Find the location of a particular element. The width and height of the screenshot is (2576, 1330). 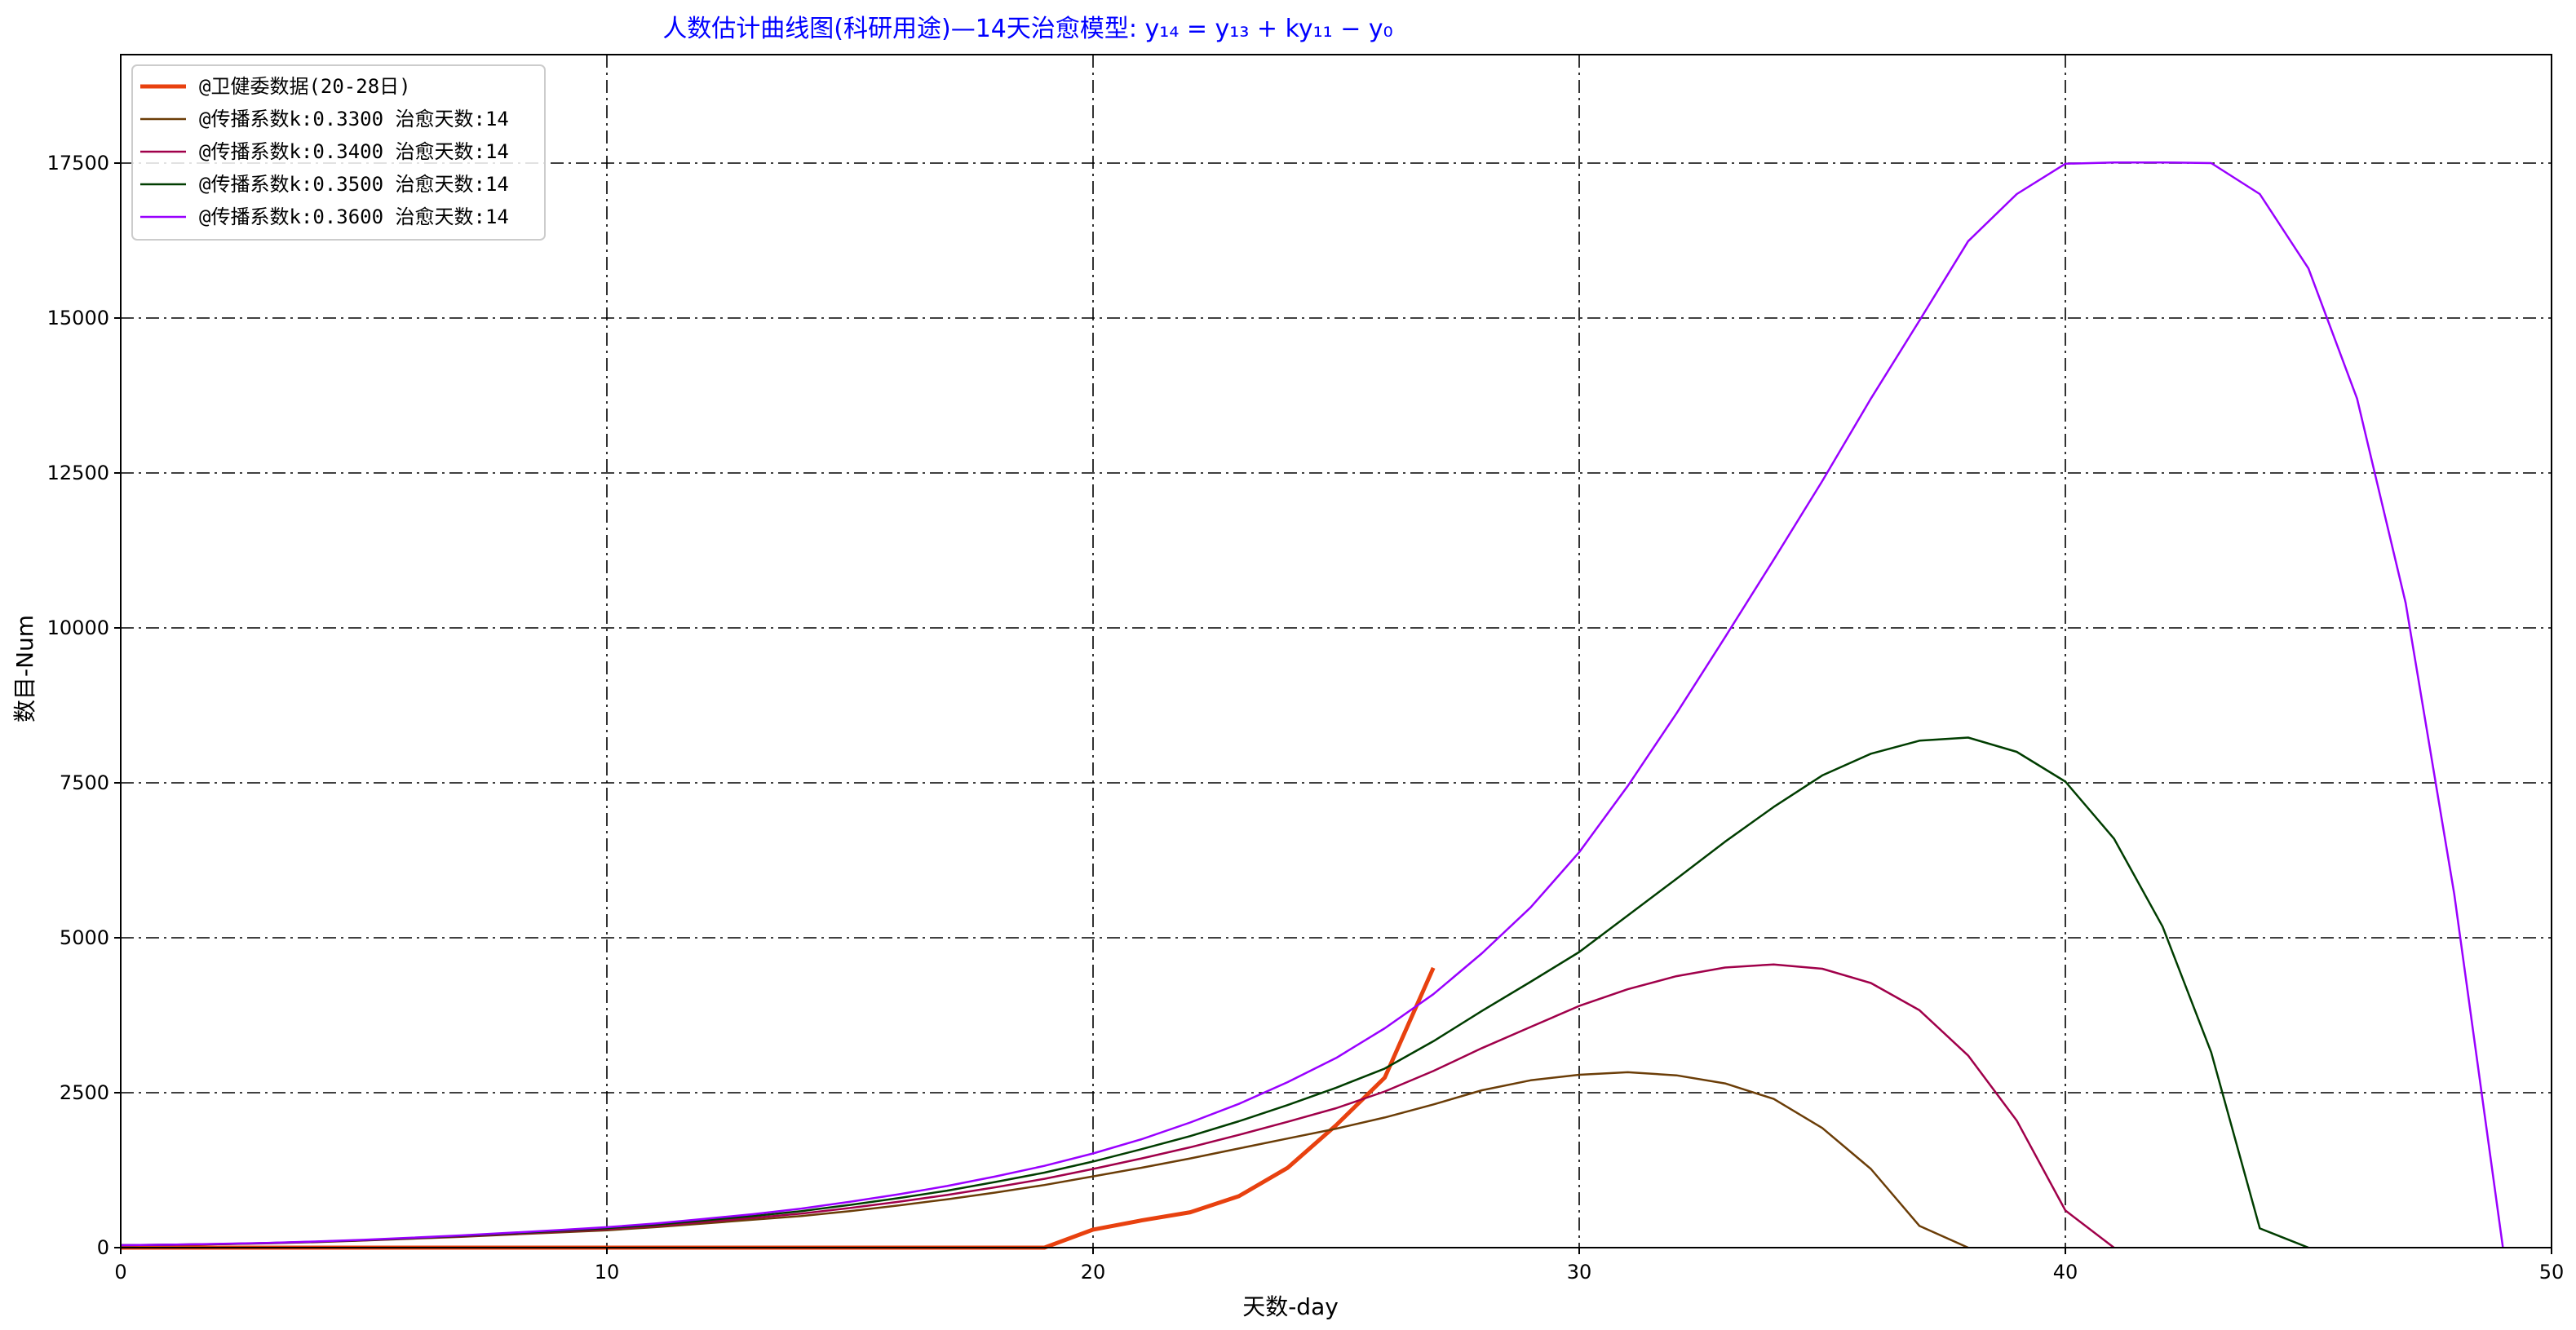

y-tick-label: 12500 is located at coordinates (78, 473).